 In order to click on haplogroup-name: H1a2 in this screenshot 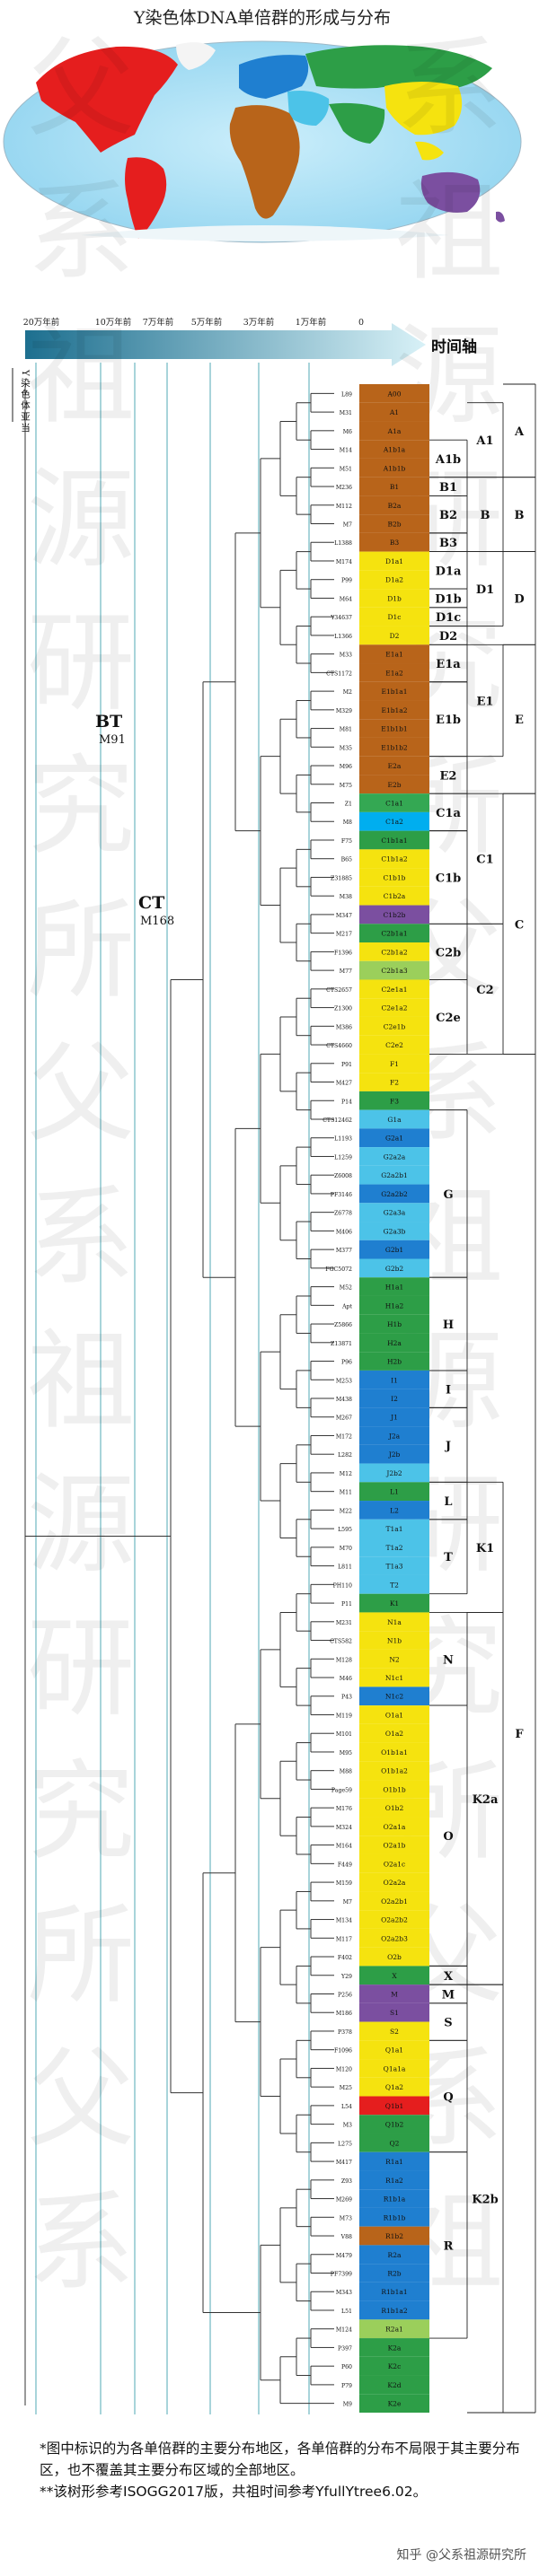, I will do `click(395, 1305)`.